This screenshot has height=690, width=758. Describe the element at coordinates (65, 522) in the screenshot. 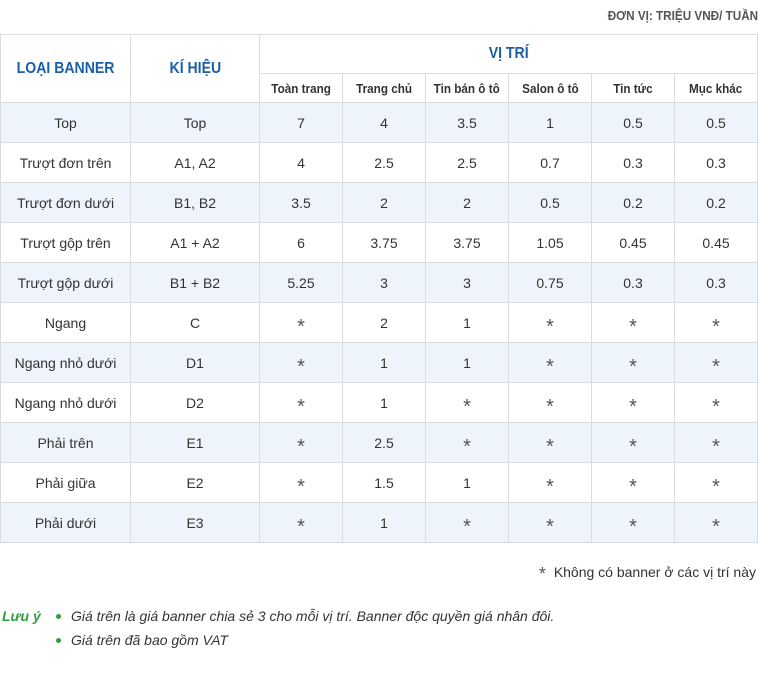

I see `banner-type-cell: Phải dưới` at that location.